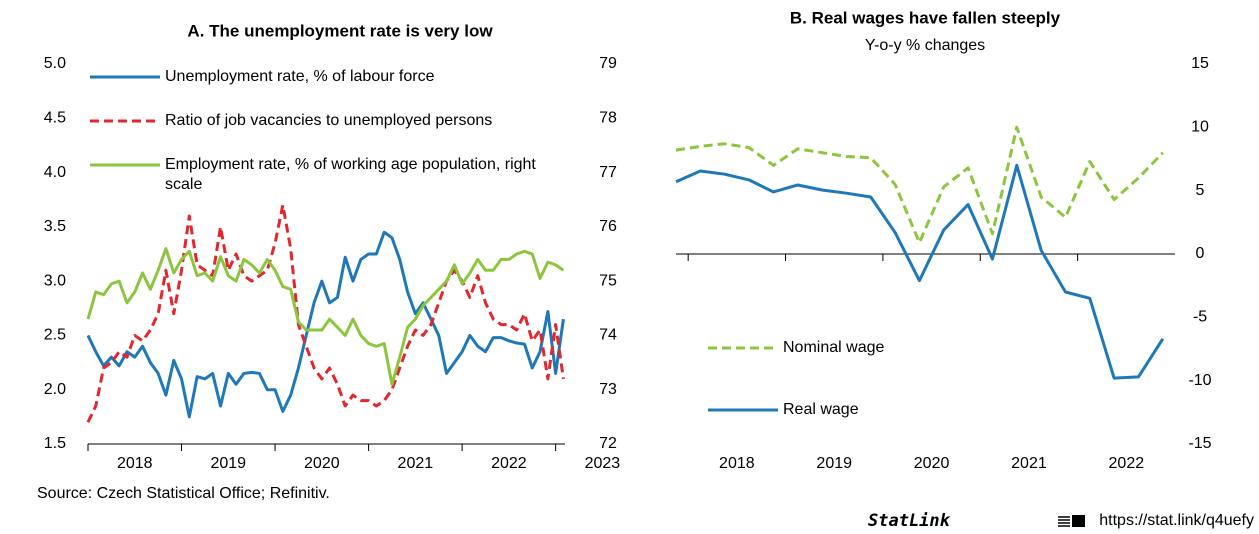  I want to click on y2-tick-label: -15, so click(1199, 443).